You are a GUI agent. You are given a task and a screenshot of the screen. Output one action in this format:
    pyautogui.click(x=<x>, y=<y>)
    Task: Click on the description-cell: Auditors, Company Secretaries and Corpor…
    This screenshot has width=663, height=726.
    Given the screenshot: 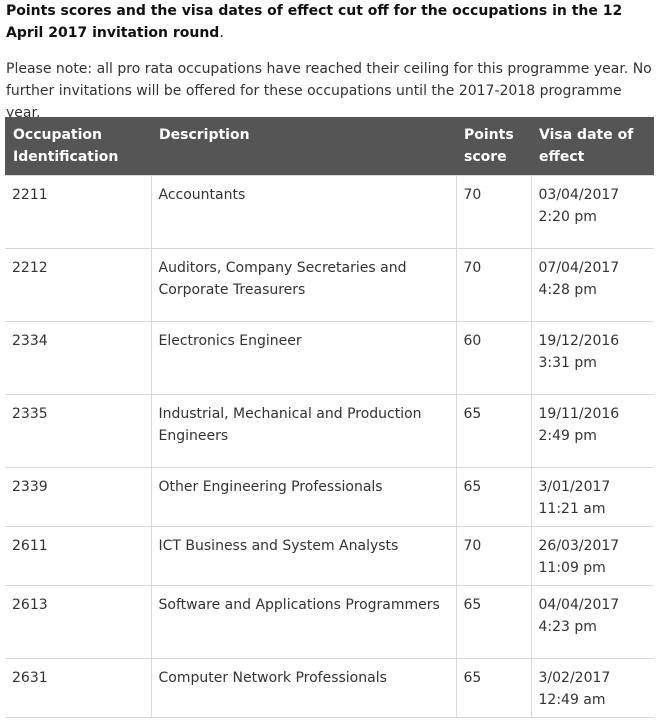 What is the action you would take?
    pyautogui.click(x=303, y=284)
    